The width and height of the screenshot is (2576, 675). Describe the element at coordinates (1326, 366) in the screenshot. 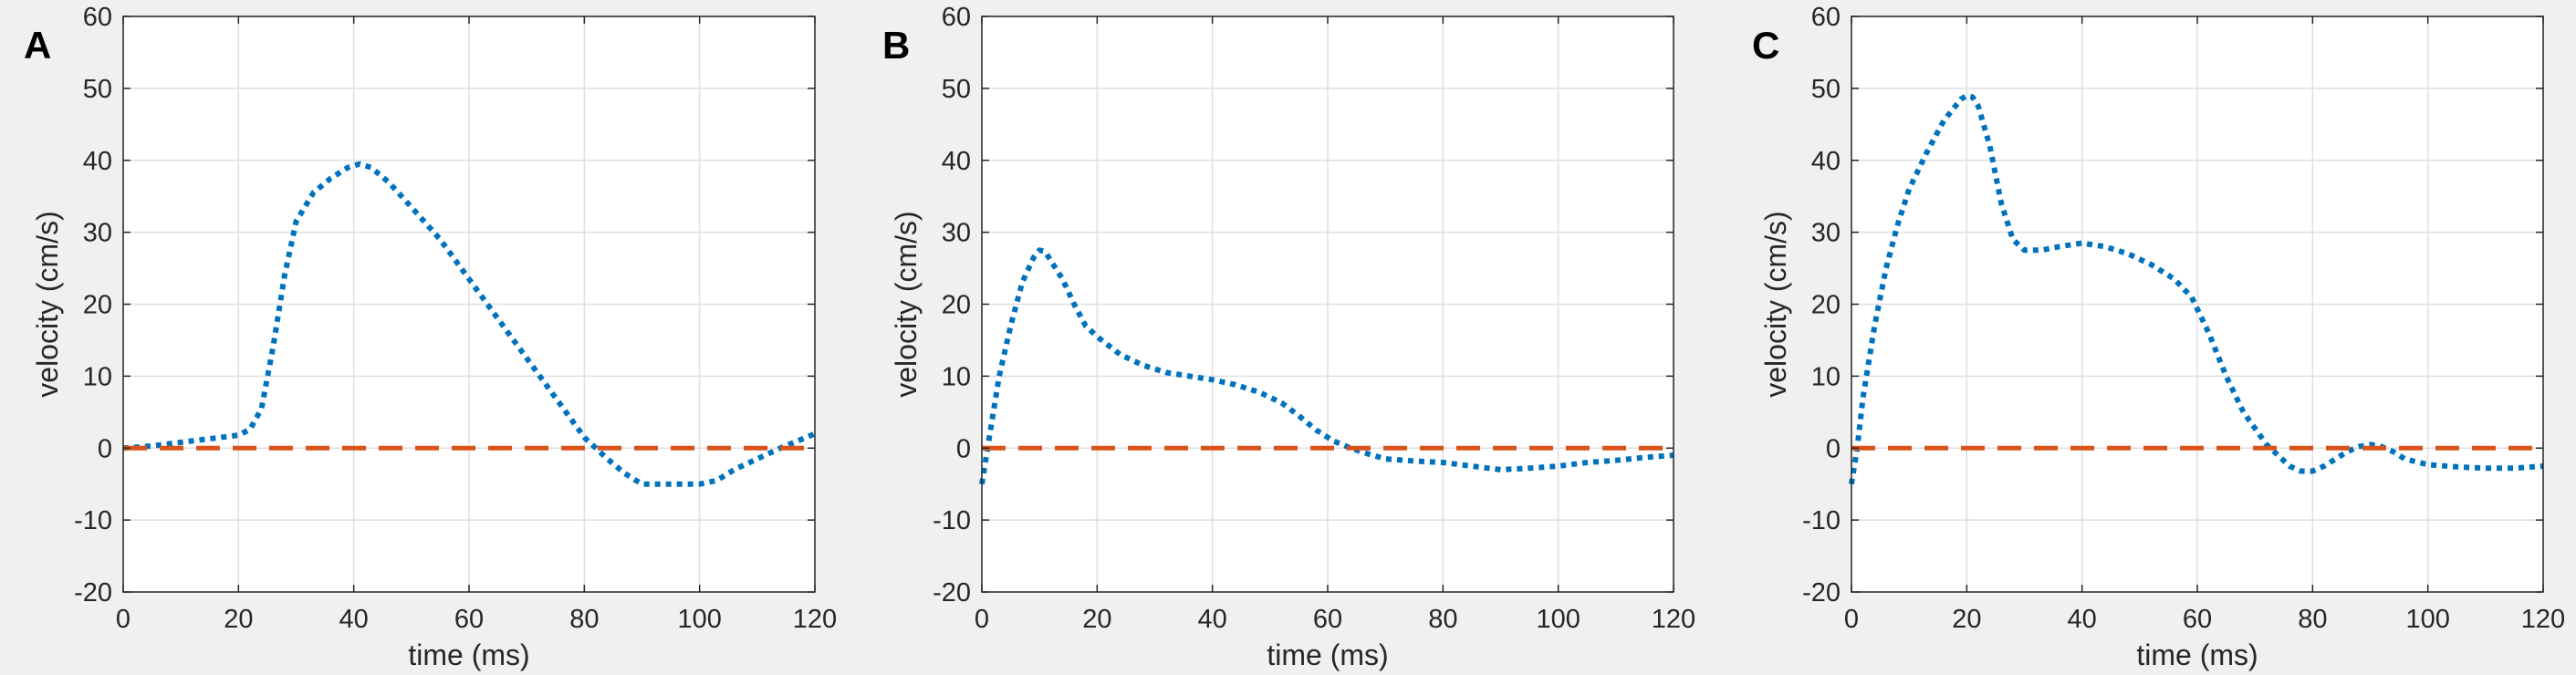

I see `velocity-series-line` at that location.